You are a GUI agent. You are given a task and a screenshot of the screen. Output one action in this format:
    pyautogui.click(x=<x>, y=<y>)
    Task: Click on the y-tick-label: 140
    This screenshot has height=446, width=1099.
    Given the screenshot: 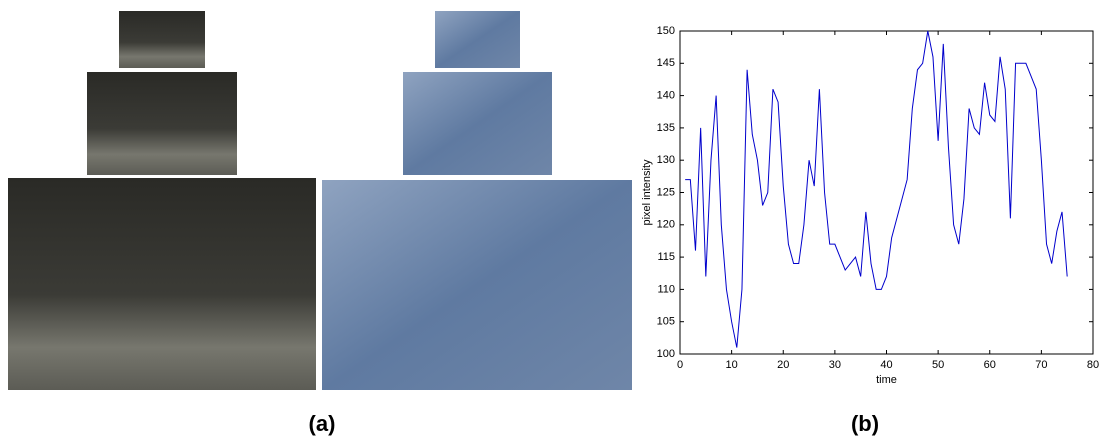 What is the action you would take?
    pyautogui.click(x=666, y=96)
    